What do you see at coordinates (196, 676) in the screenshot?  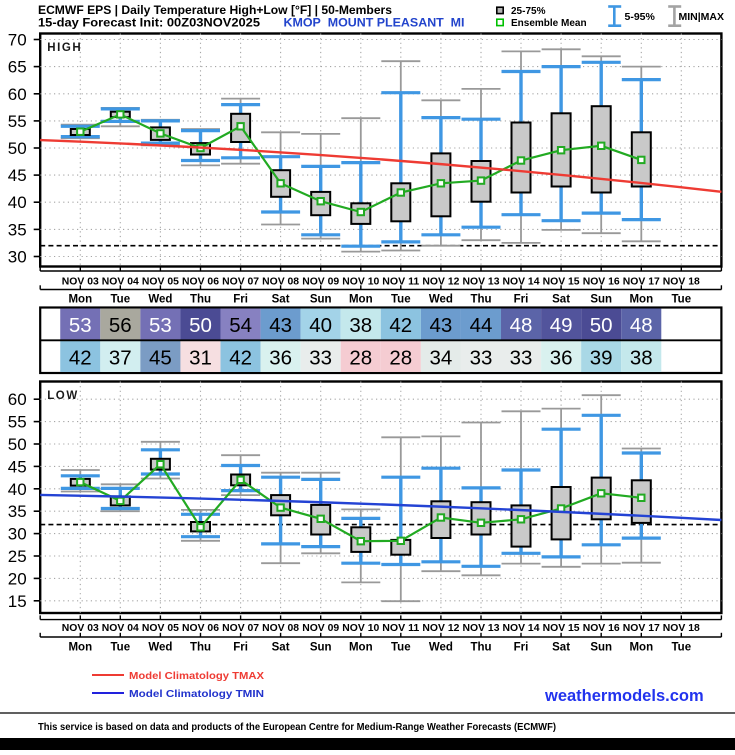 I see `svg-text: Model Climatology TMAX` at bounding box center [196, 676].